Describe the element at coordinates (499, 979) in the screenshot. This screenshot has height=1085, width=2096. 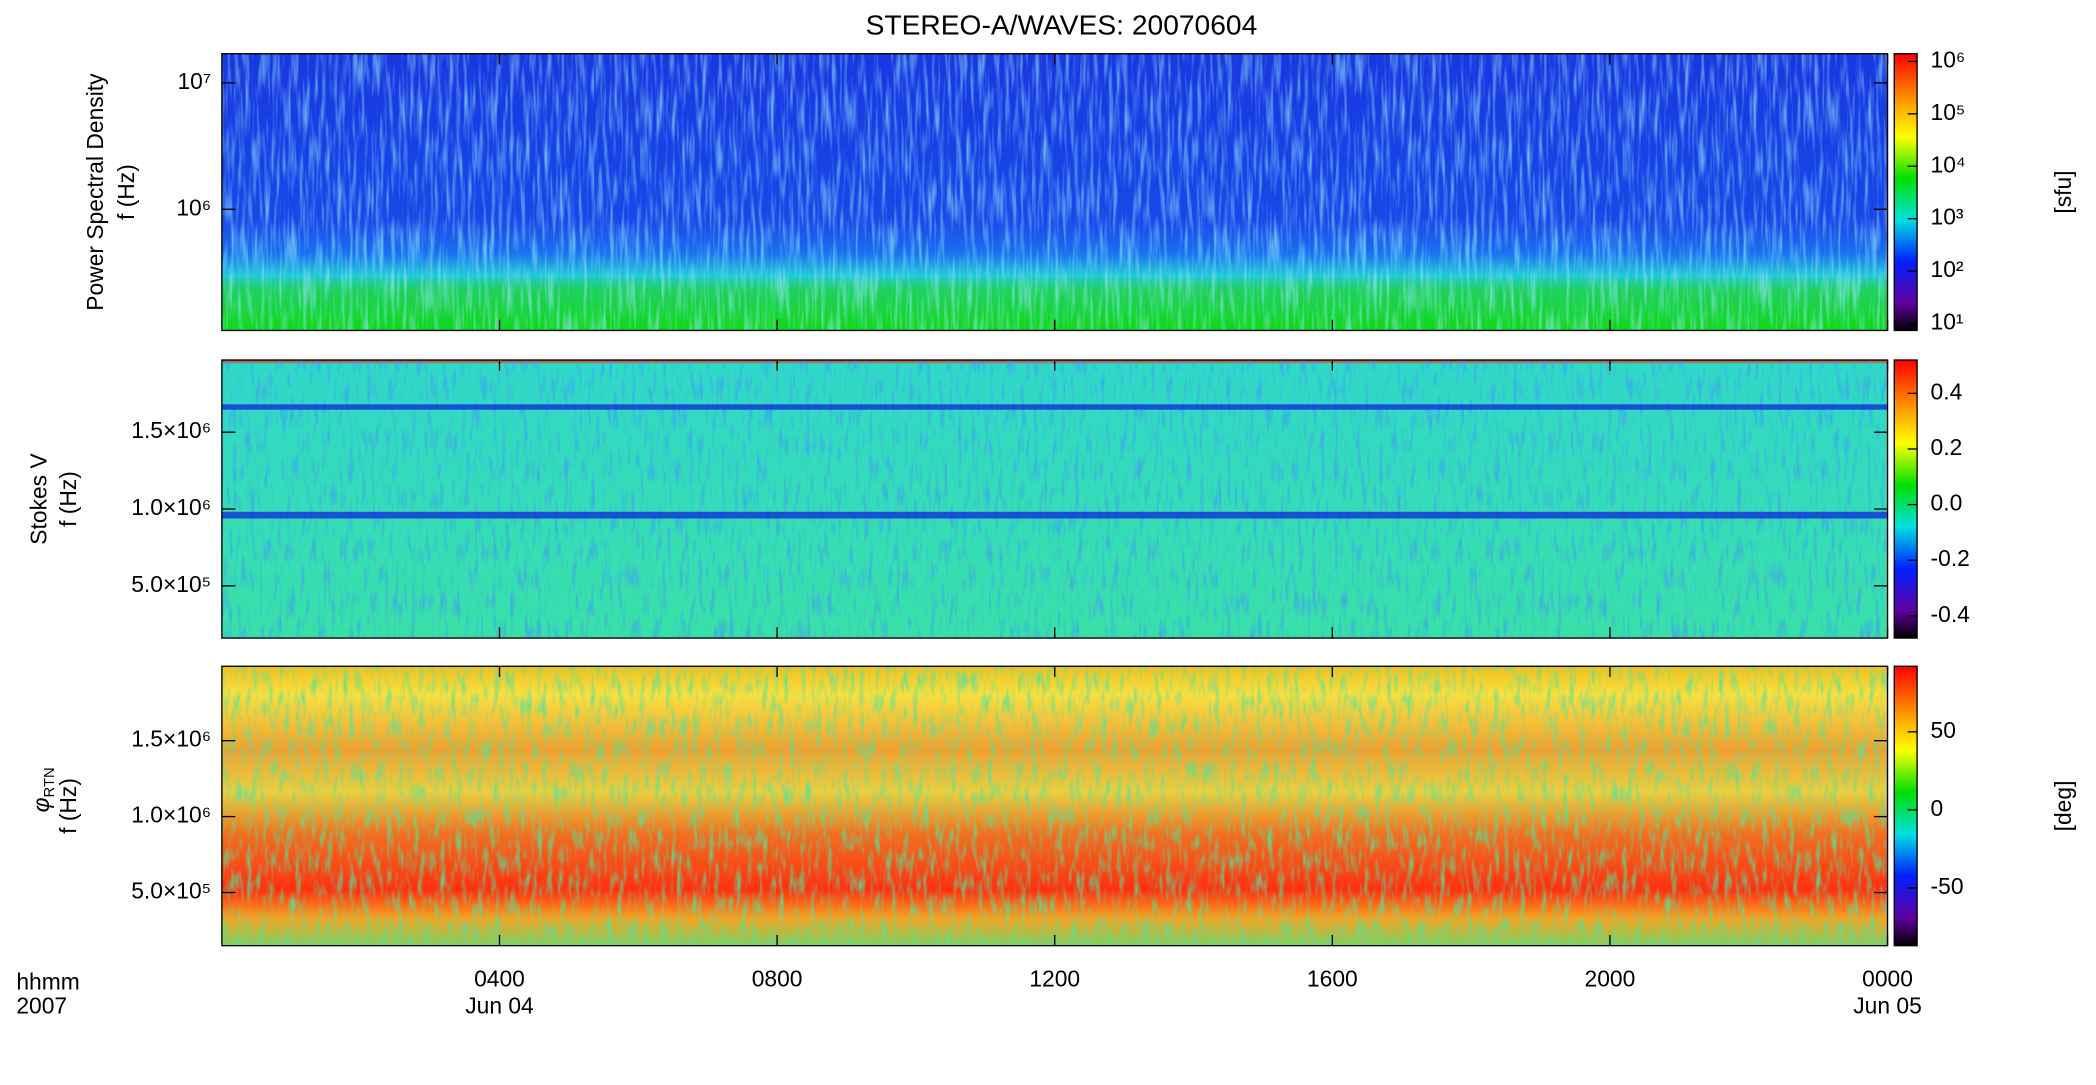
I see `x-tick-label: 0400` at that location.